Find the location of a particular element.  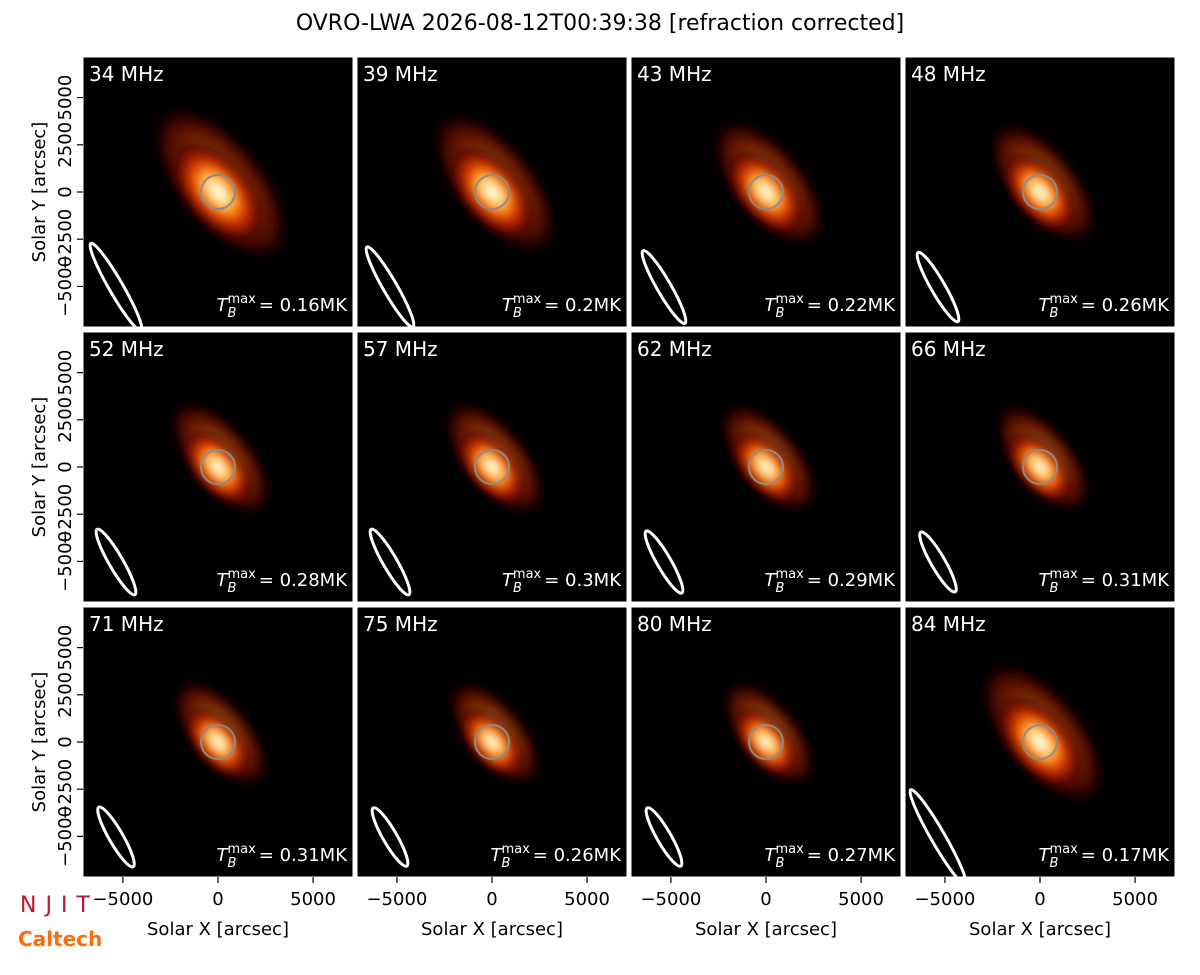

panel-title: 66 MHz is located at coordinates (948, 349).